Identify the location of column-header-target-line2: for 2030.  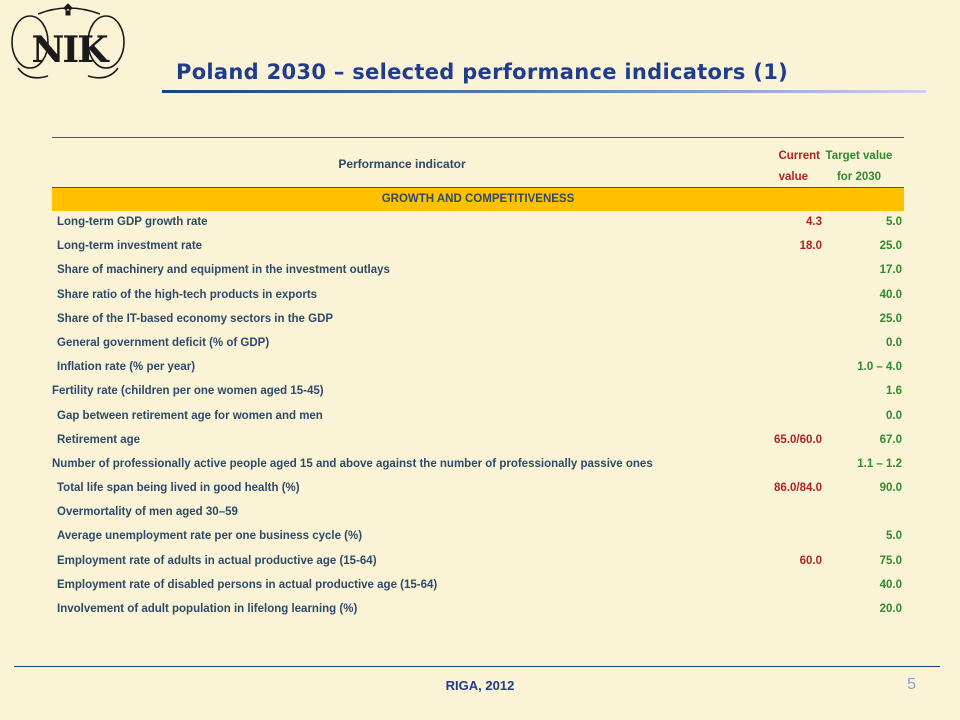
(859, 177).